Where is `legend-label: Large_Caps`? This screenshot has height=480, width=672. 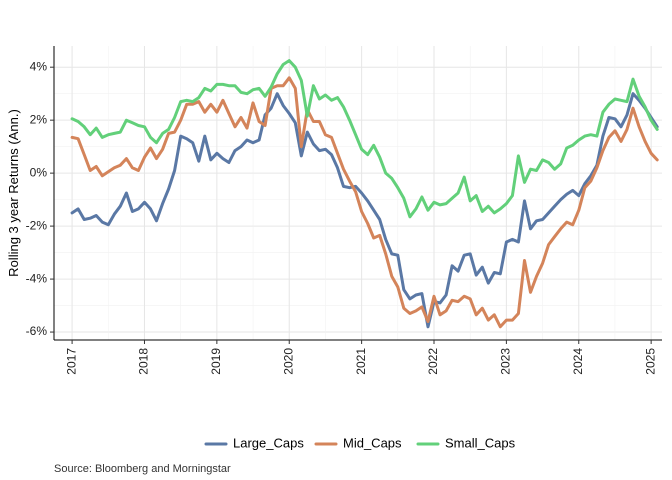
legend-label: Large_Caps is located at coordinates (268, 442).